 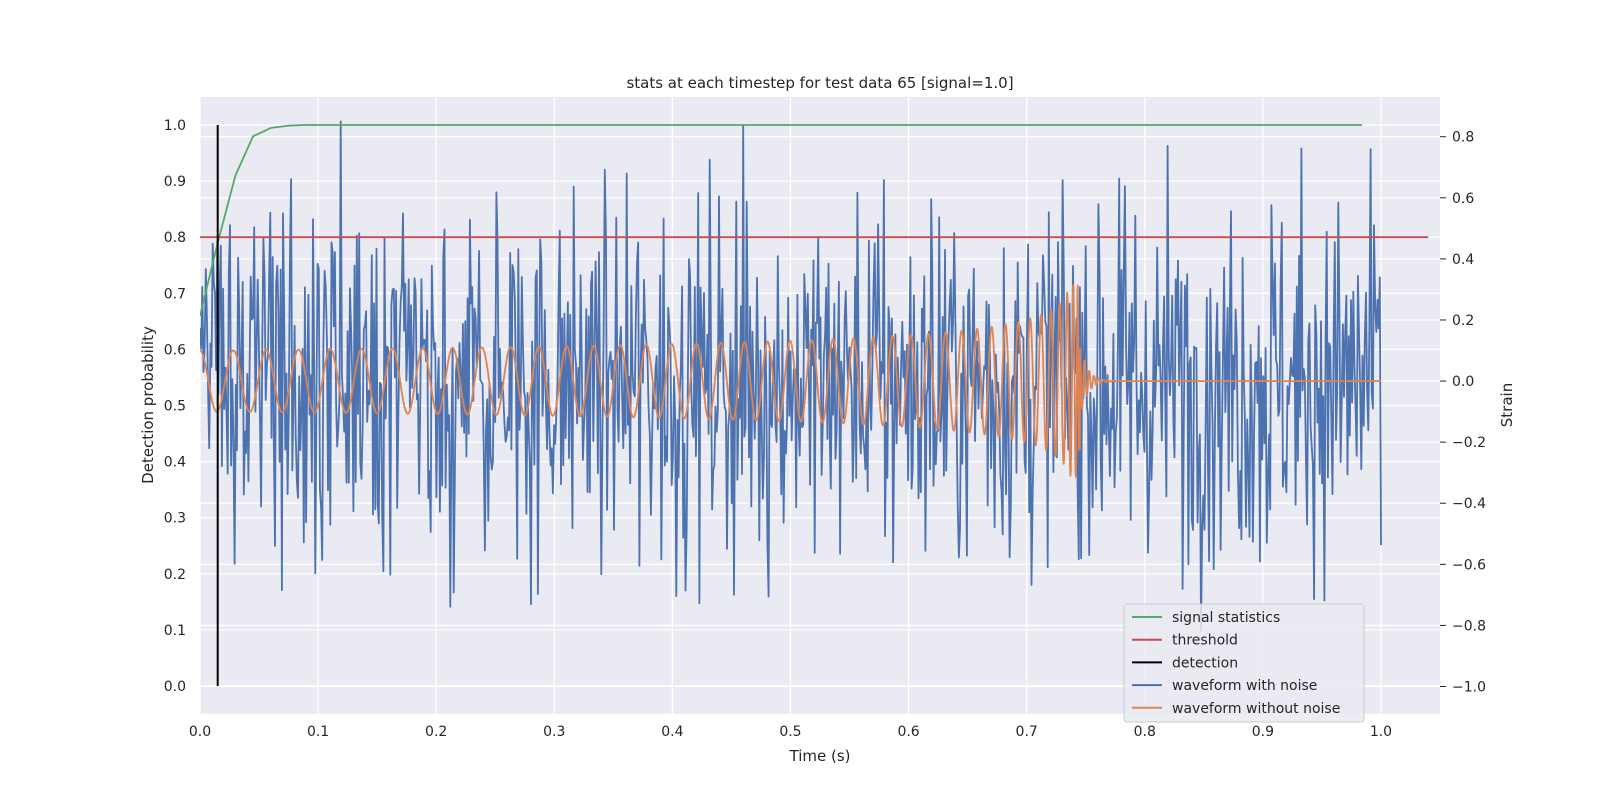 What do you see at coordinates (672, 732) in the screenshot?
I see `x-tick-label: 0.4` at bounding box center [672, 732].